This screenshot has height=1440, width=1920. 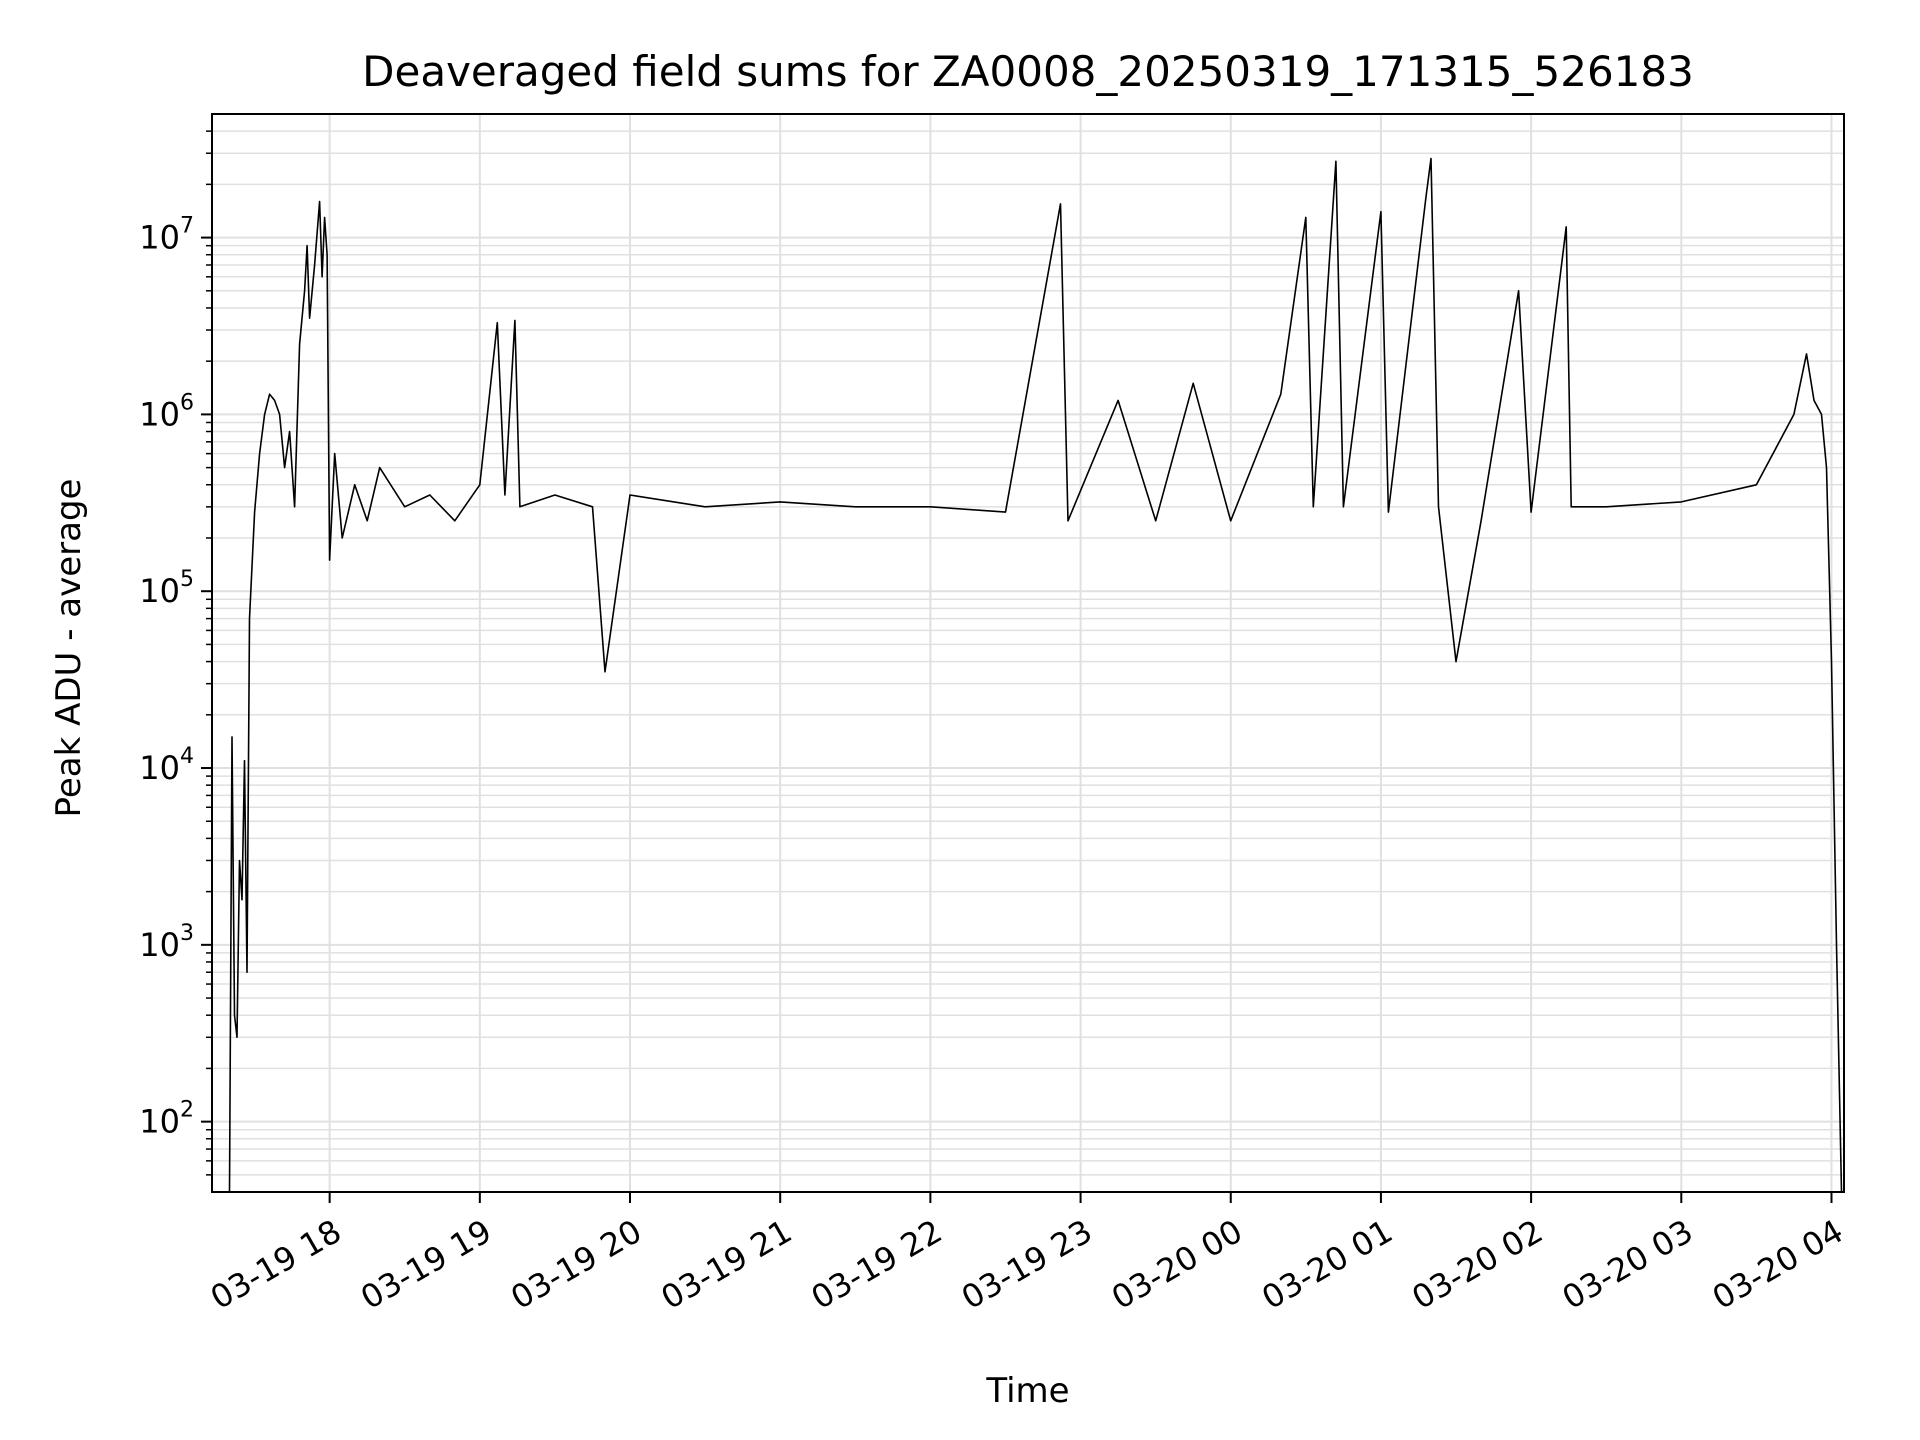 What do you see at coordinates (1177, 1264) in the screenshot?
I see `x-tick-label: 03-20 00` at bounding box center [1177, 1264].